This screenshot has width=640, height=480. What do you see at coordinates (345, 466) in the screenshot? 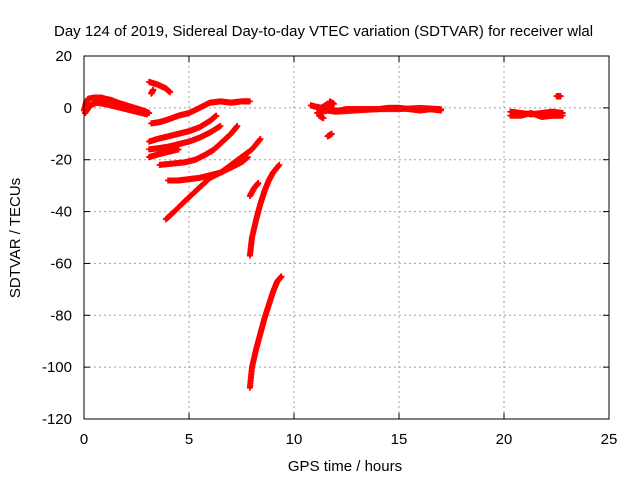
I see `x-axis-label: GPS time / hours` at bounding box center [345, 466].